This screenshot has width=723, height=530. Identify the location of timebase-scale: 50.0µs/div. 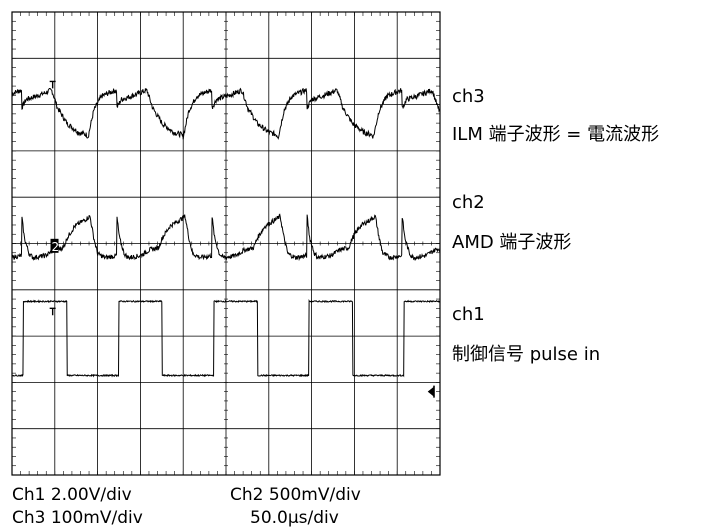
(294, 518).